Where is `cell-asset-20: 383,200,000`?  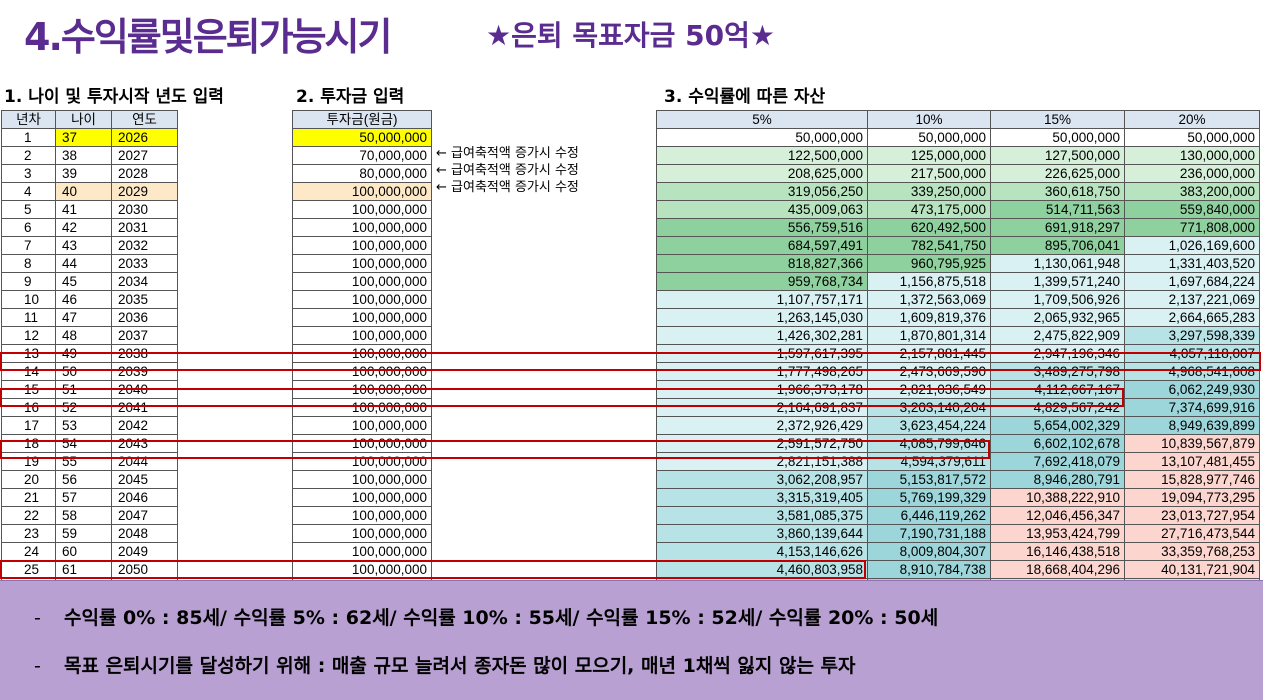 cell-asset-20: 383,200,000 is located at coordinates (1192, 191).